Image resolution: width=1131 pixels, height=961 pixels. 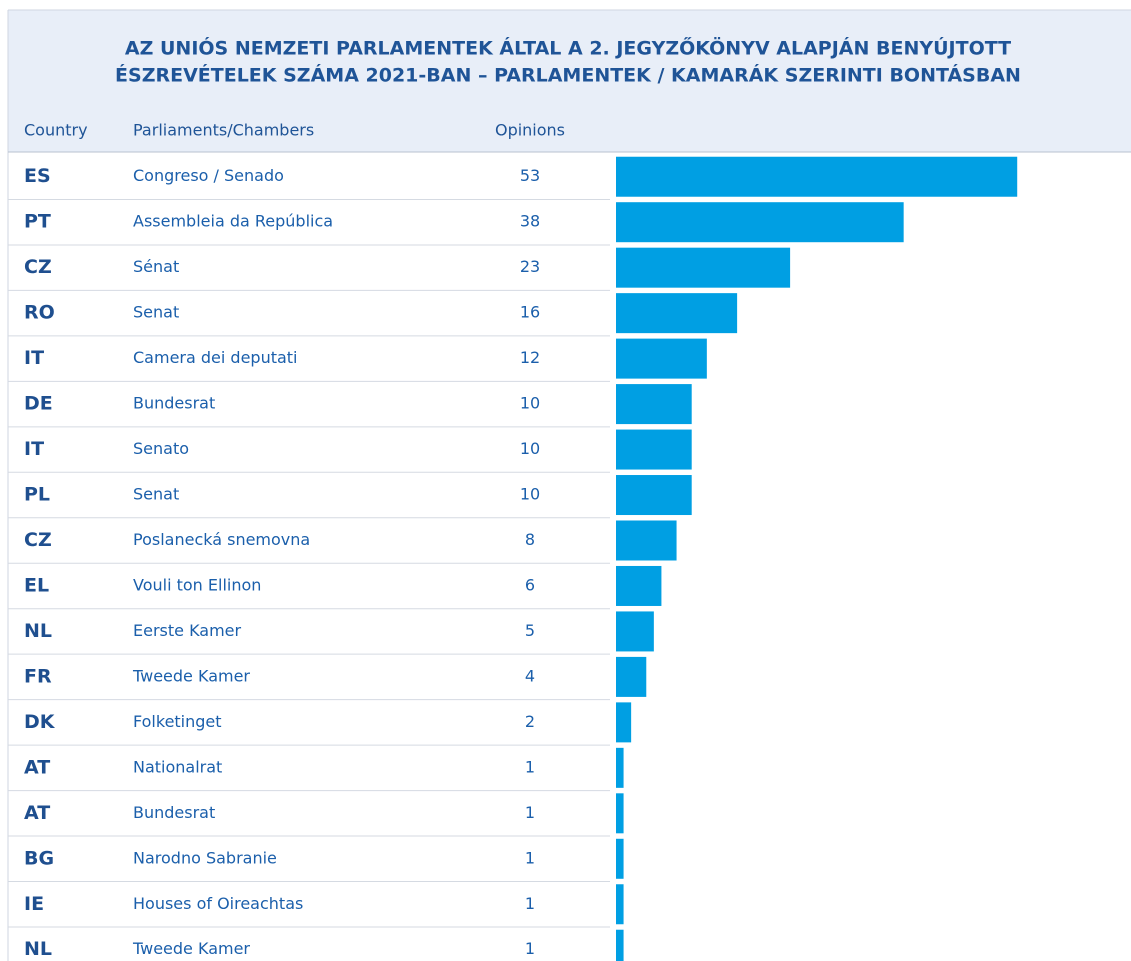 I want to click on value-label: 12, so click(x=530, y=357).